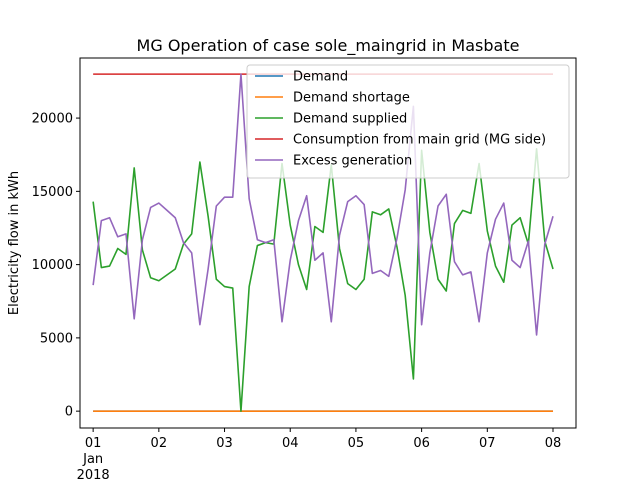 The height and width of the screenshot is (480, 640). What do you see at coordinates (159, 443) in the screenshot?
I see `x-tick-label: 02` at bounding box center [159, 443].